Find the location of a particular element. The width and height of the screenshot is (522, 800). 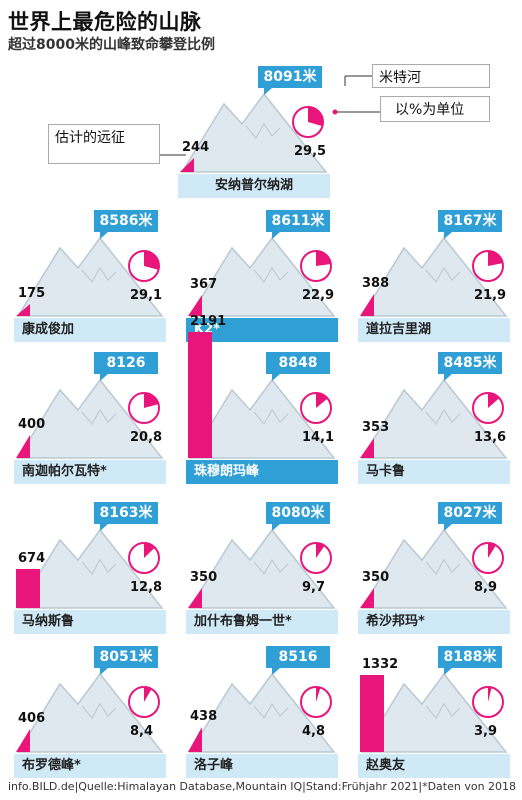

elevation-tag: 8163米 is located at coordinates (126, 516).